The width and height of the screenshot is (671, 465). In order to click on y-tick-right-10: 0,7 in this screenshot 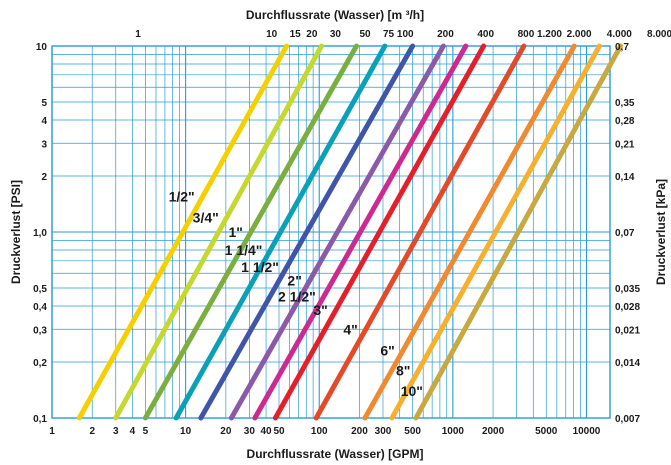, I will do `click(622, 47)`.